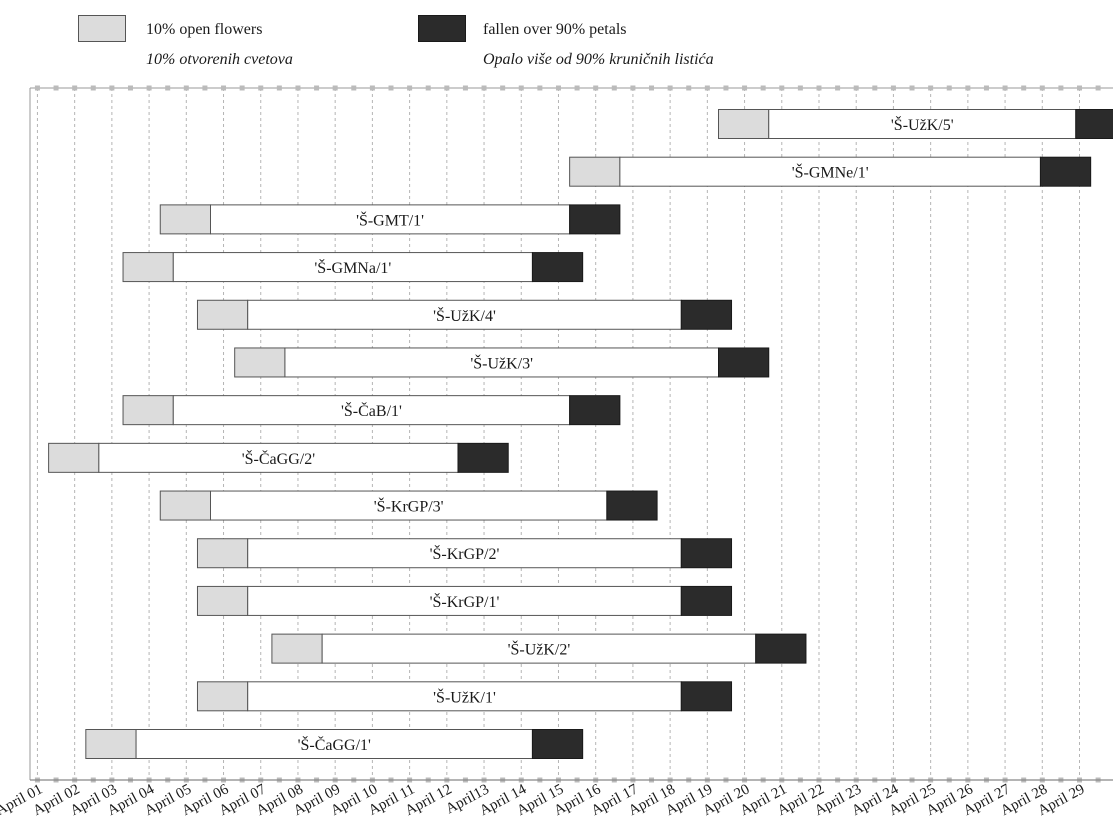  I want to click on bar-label: 'Š-KrGP/3', so click(409, 506).